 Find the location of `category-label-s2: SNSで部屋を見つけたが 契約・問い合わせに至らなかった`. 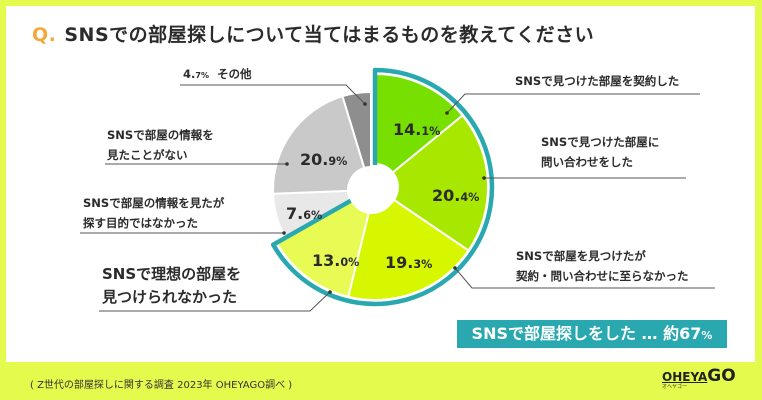

category-label-s2: SNSで部屋を見つけたが 契約・問い合わせに至らなかった is located at coordinates (602, 266).